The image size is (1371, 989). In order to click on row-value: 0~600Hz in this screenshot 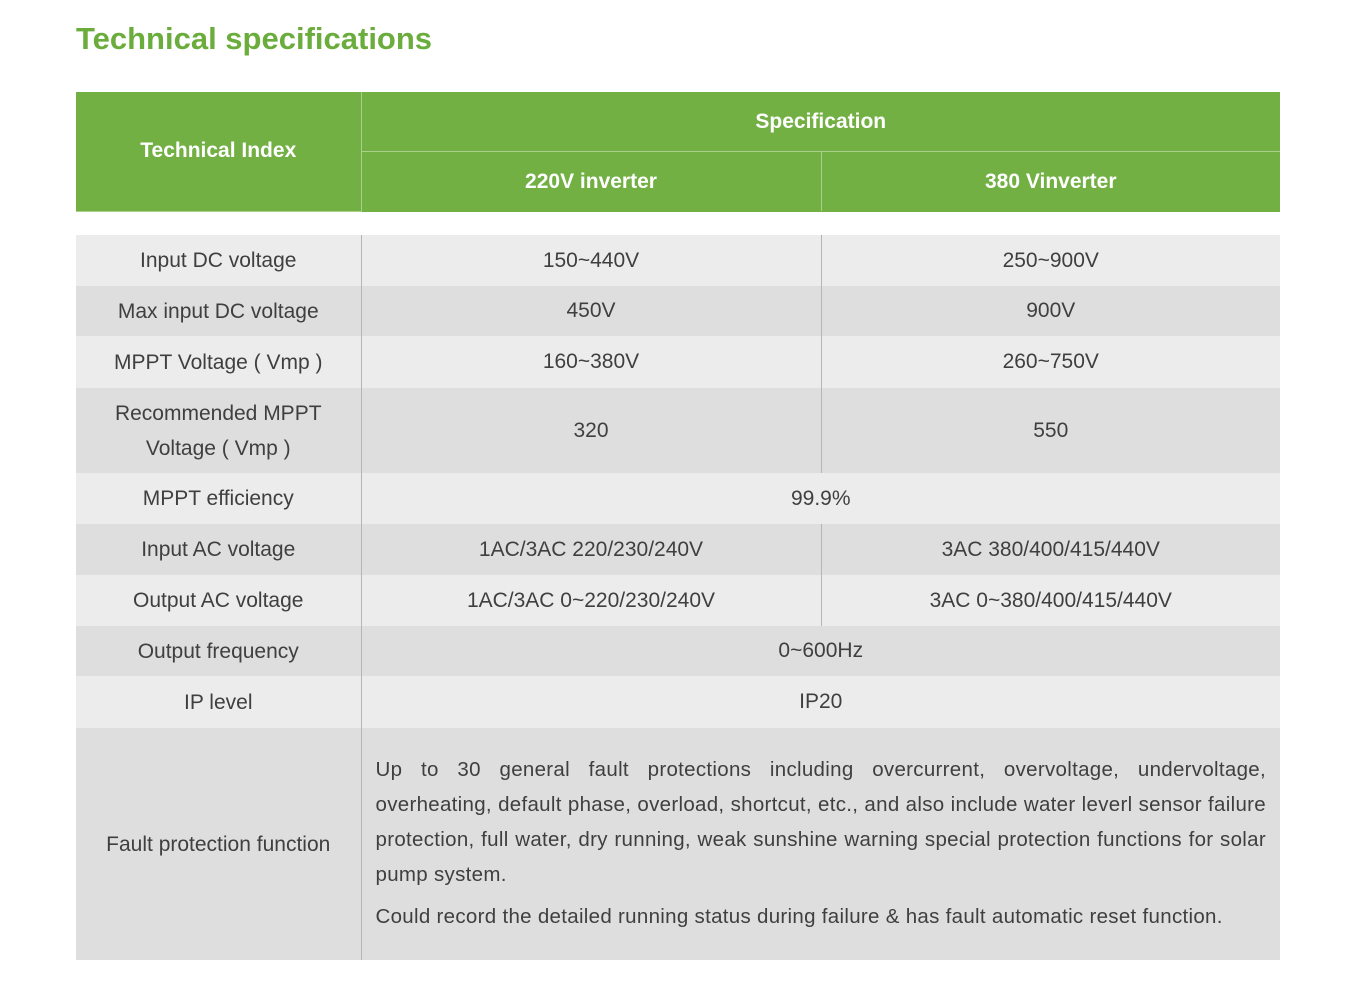, I will do `click(820, 651)`.